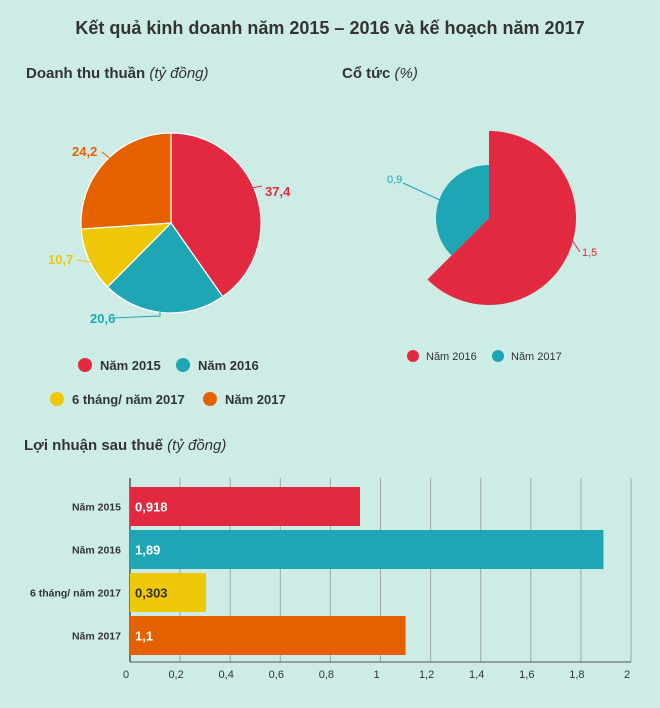 The height and width of the screenshot is (708, 660). Describe the element at coordinates (278, 191) in the screenshot. I see `revenue-value-label-1: 37,4` at that location.